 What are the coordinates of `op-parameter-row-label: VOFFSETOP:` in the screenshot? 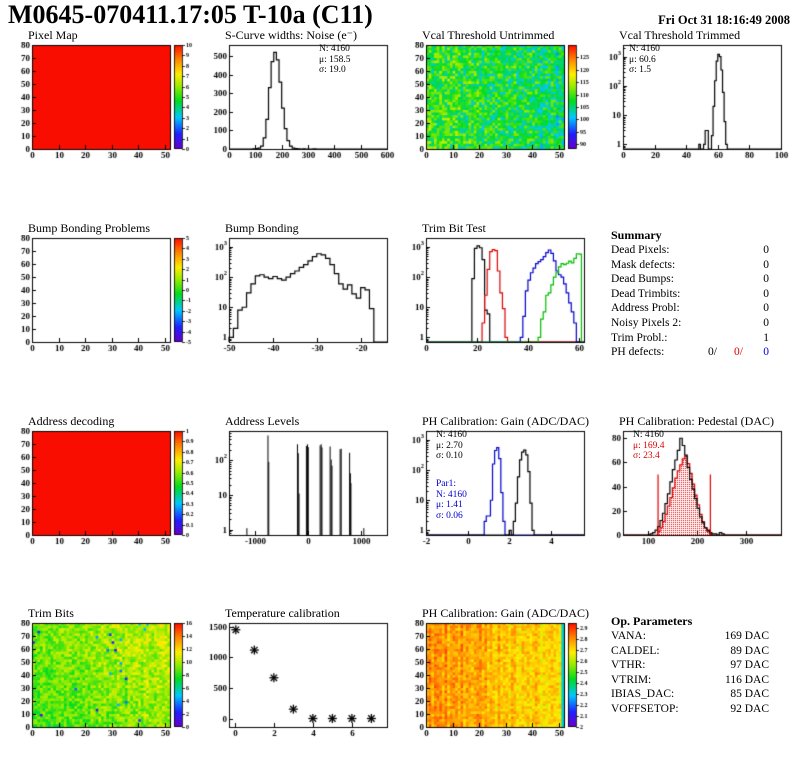 It's located at (645, 708).